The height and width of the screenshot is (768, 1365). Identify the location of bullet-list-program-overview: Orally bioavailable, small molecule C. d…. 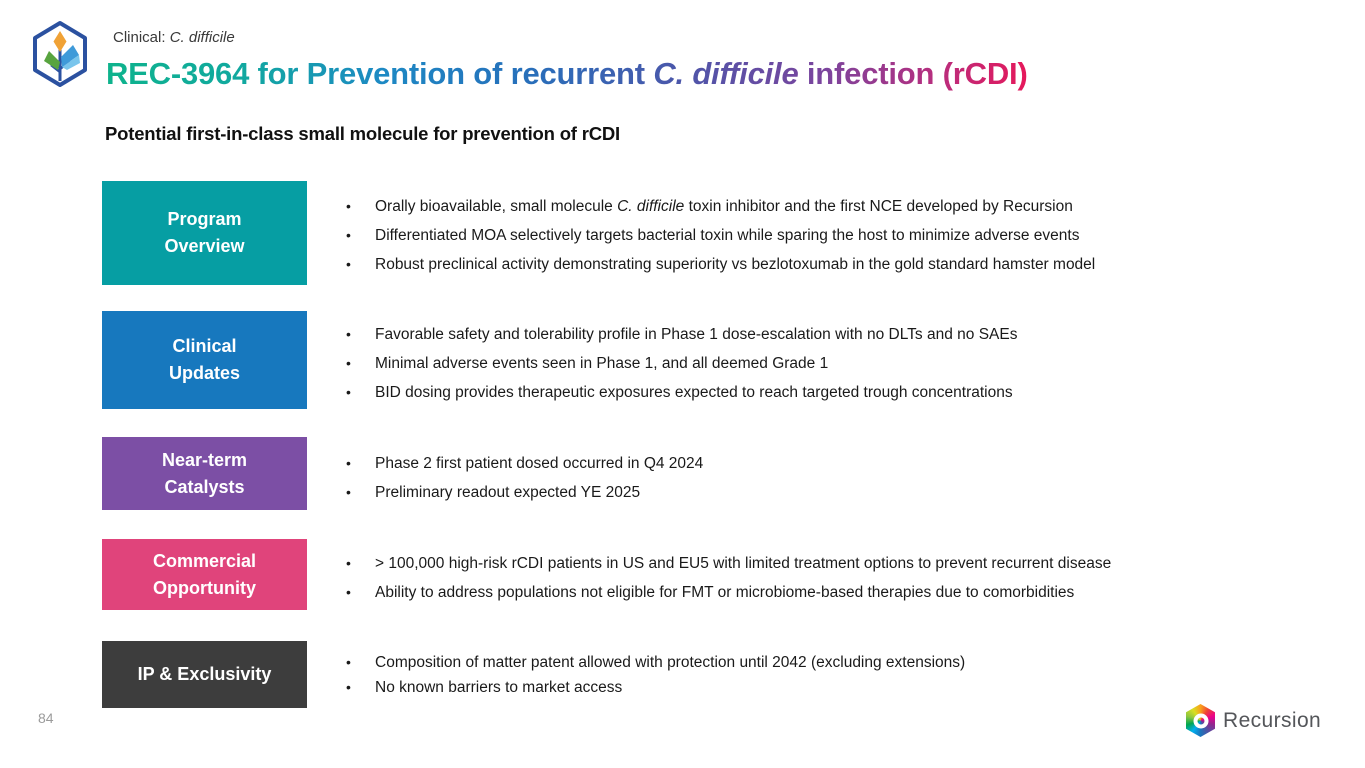
(713, 235).